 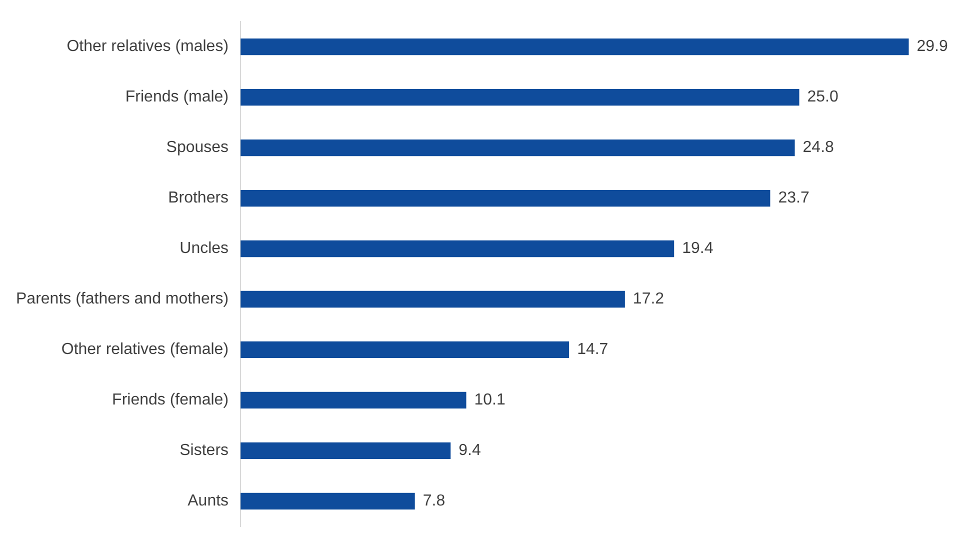 What do you see at coordinates (932, 47) in the screenshot?
I see `data-label: 29.9` at bounding box center [932, 47].